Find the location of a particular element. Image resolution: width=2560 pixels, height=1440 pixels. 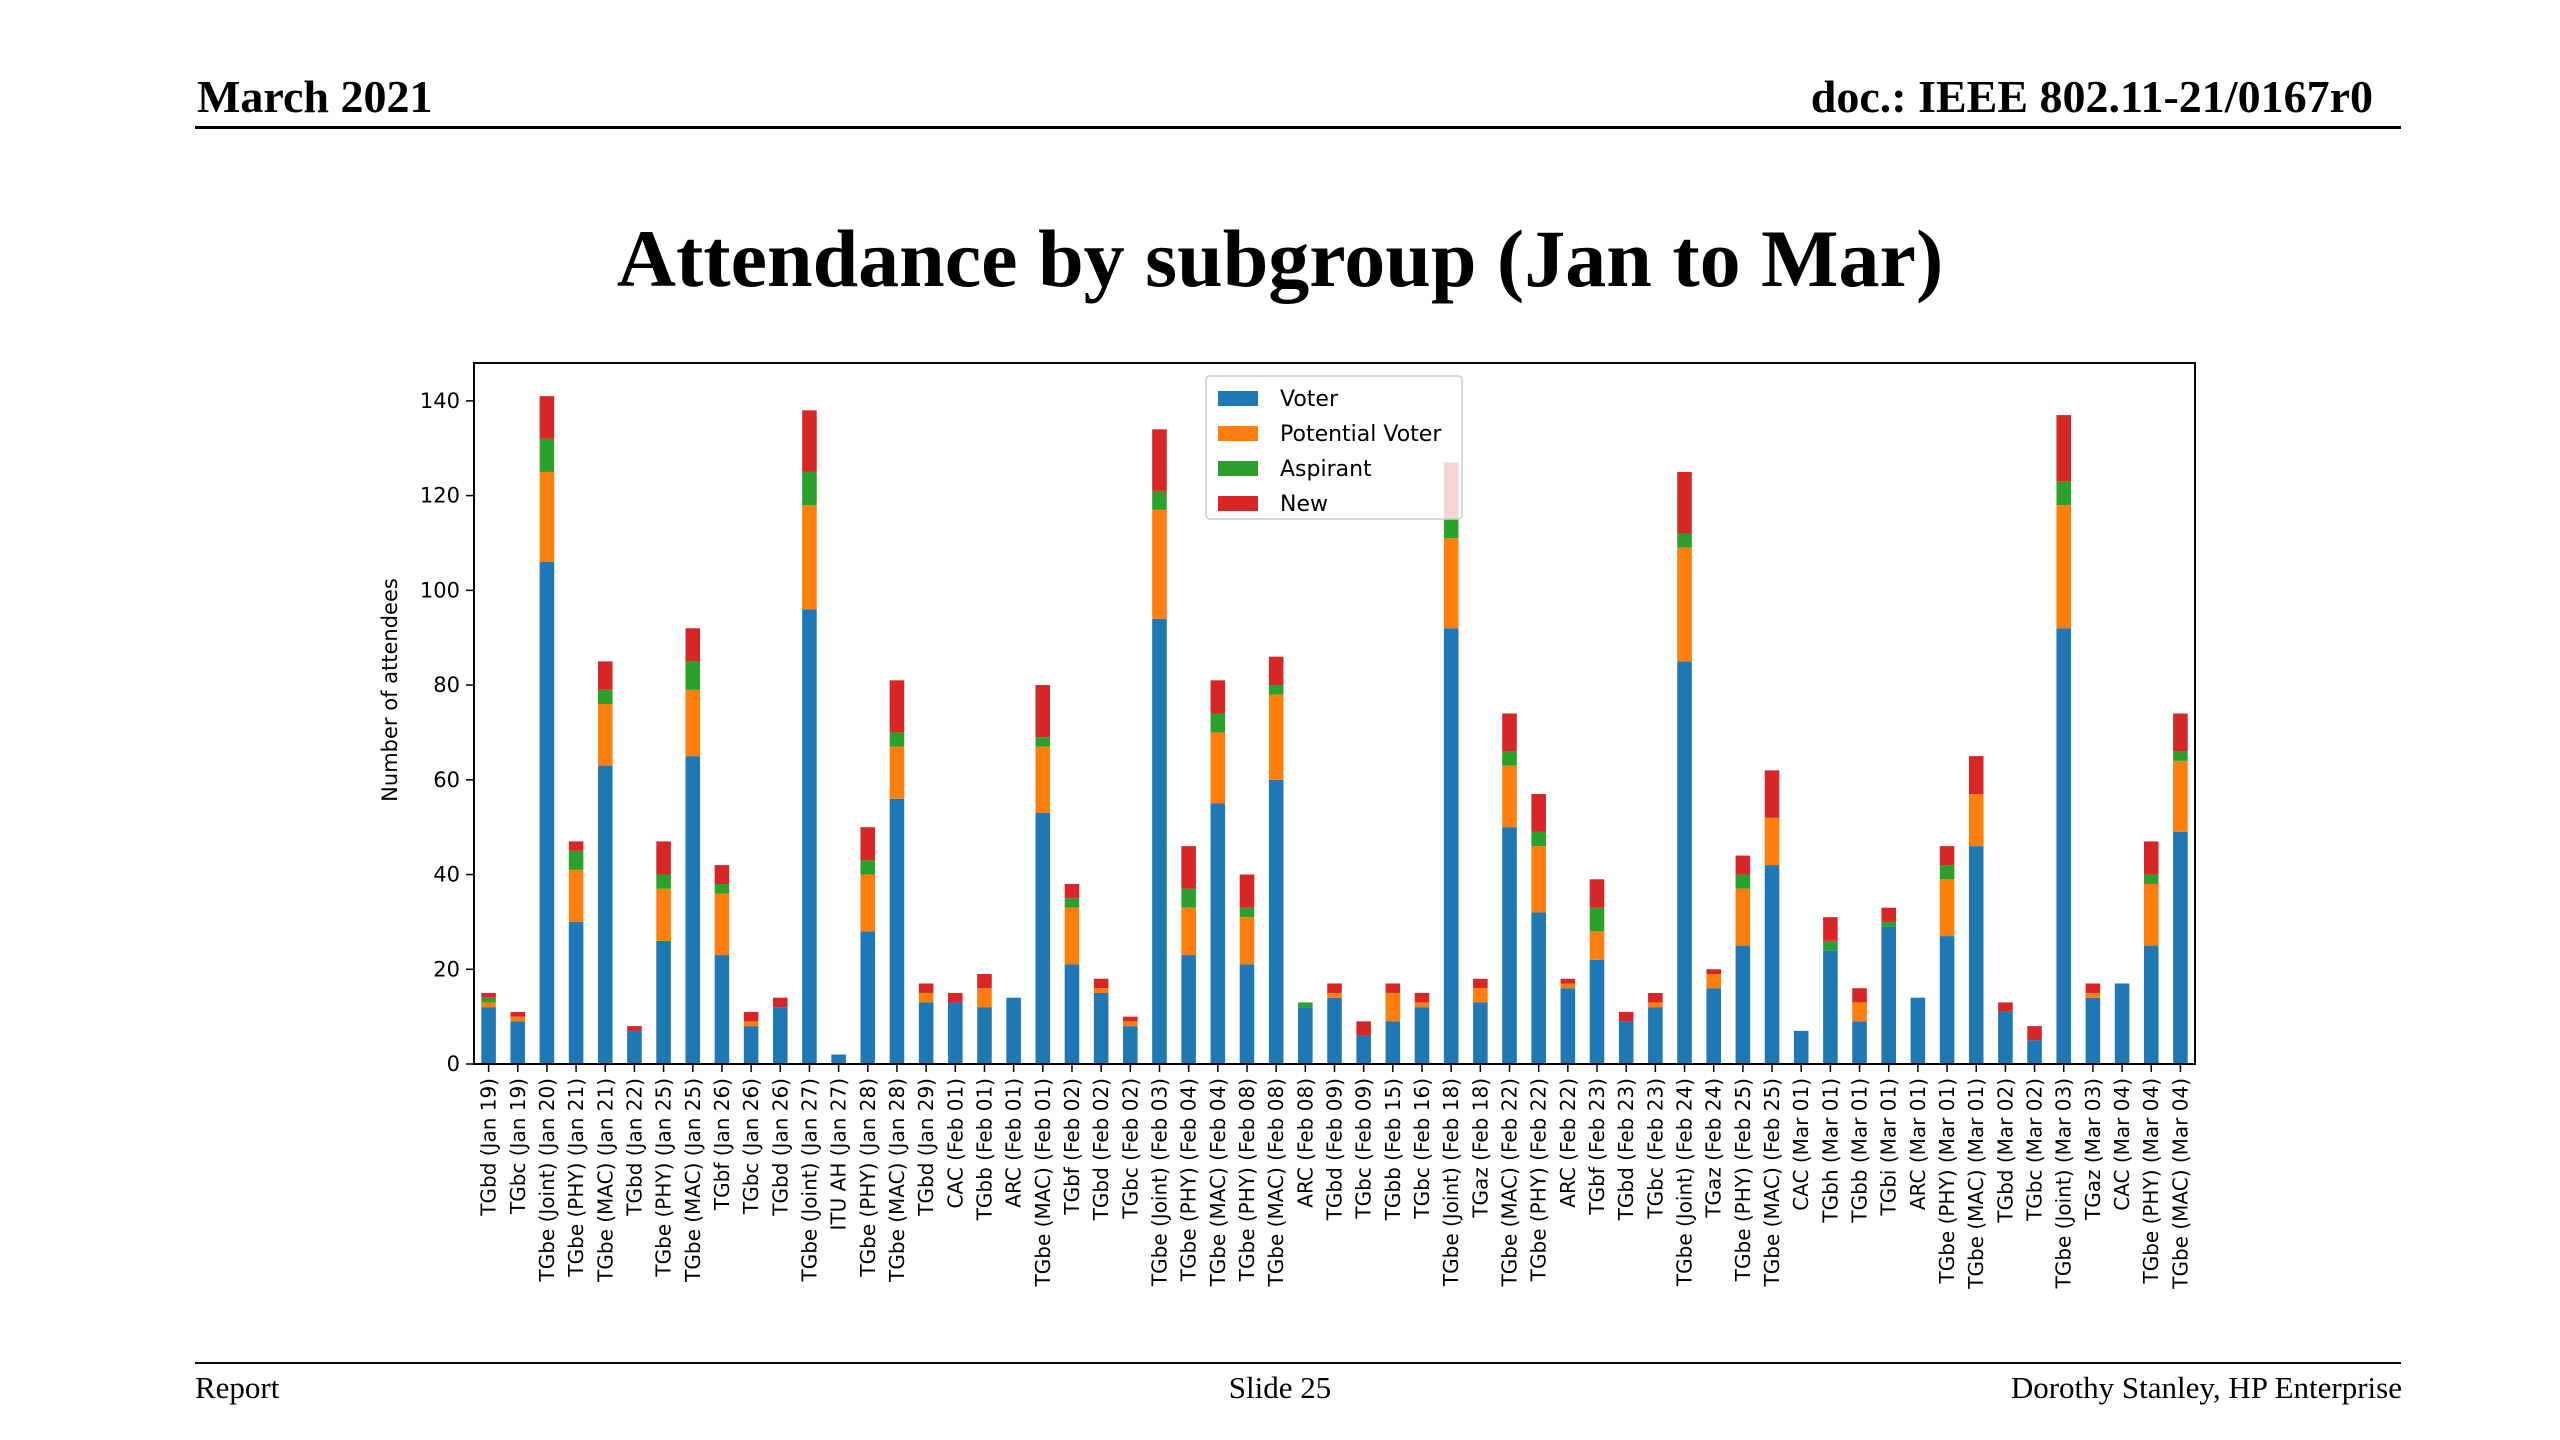

header-date: March 2021 is located at coordinates (315, 96).